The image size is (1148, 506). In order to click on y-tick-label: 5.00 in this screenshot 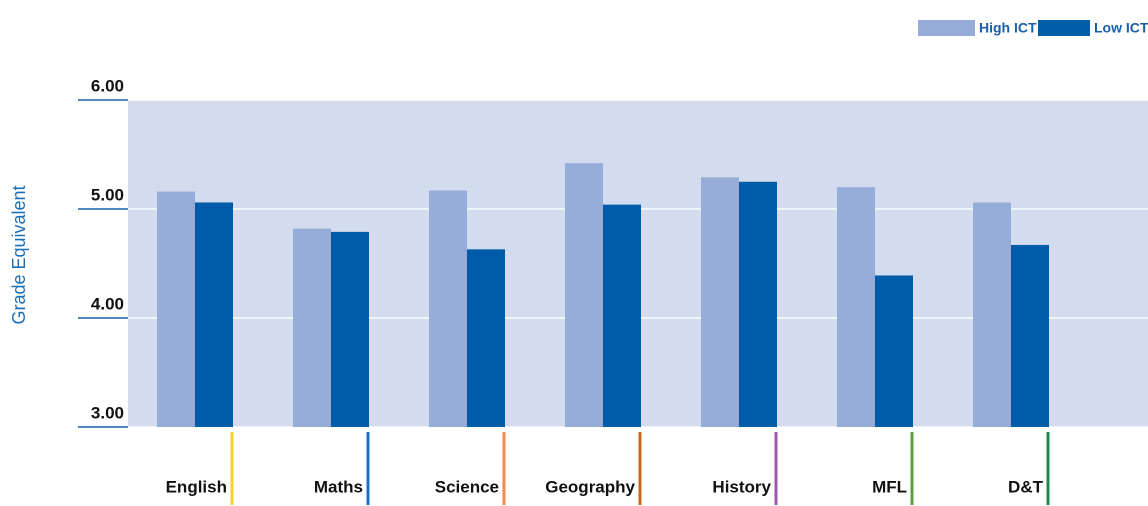, I will do `click(107, 194)`.